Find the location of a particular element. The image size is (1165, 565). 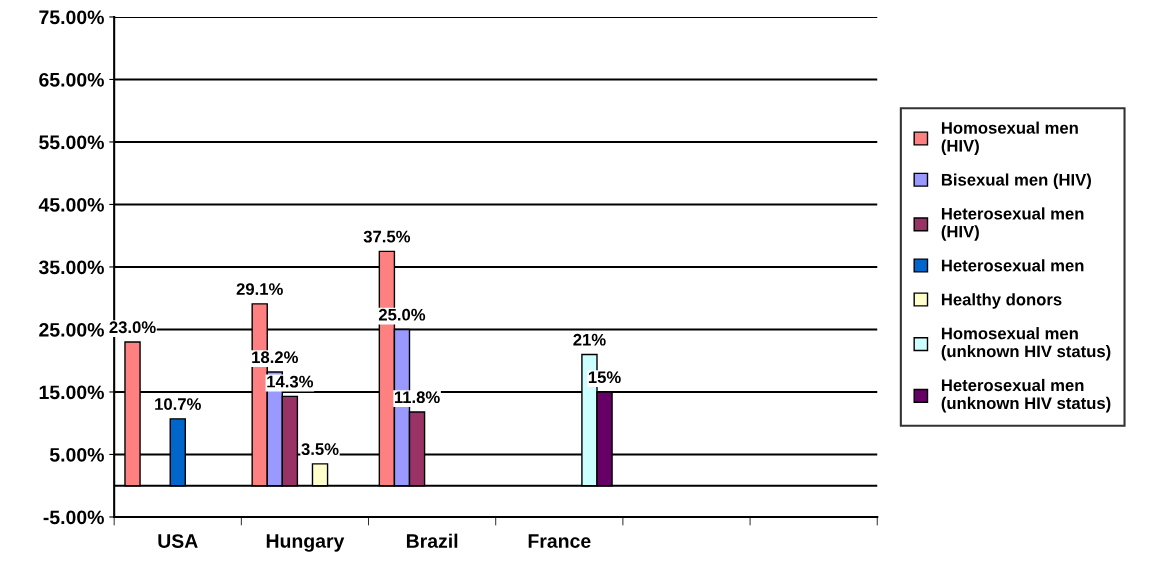

legend-label: Bisexual men (HIV) is located at coordinates (1016, 181).